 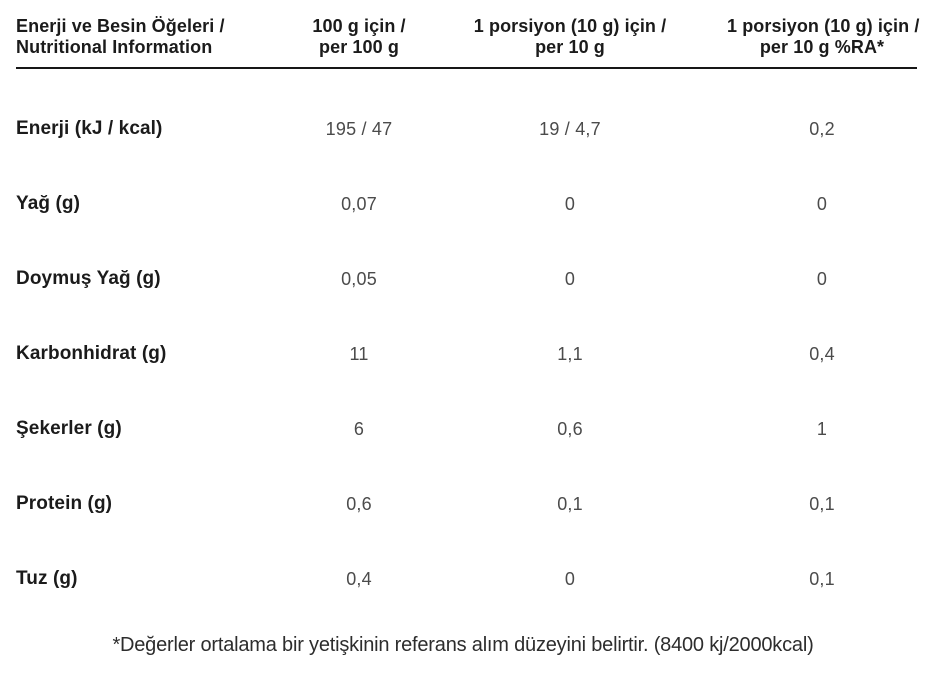 I want to click on row-label: Doymuş Yağ (g), so click(x=88, y=278).